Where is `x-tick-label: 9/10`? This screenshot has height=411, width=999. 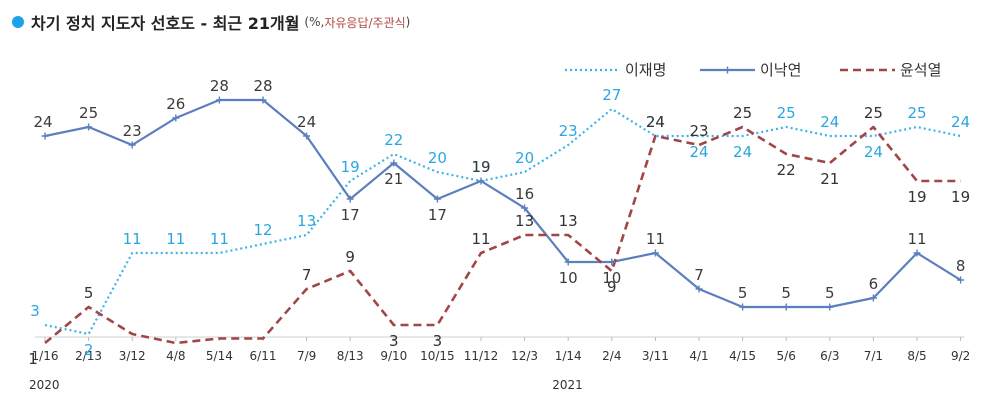
x-tick-label: 9/10 is located at coordinates (393, 356).